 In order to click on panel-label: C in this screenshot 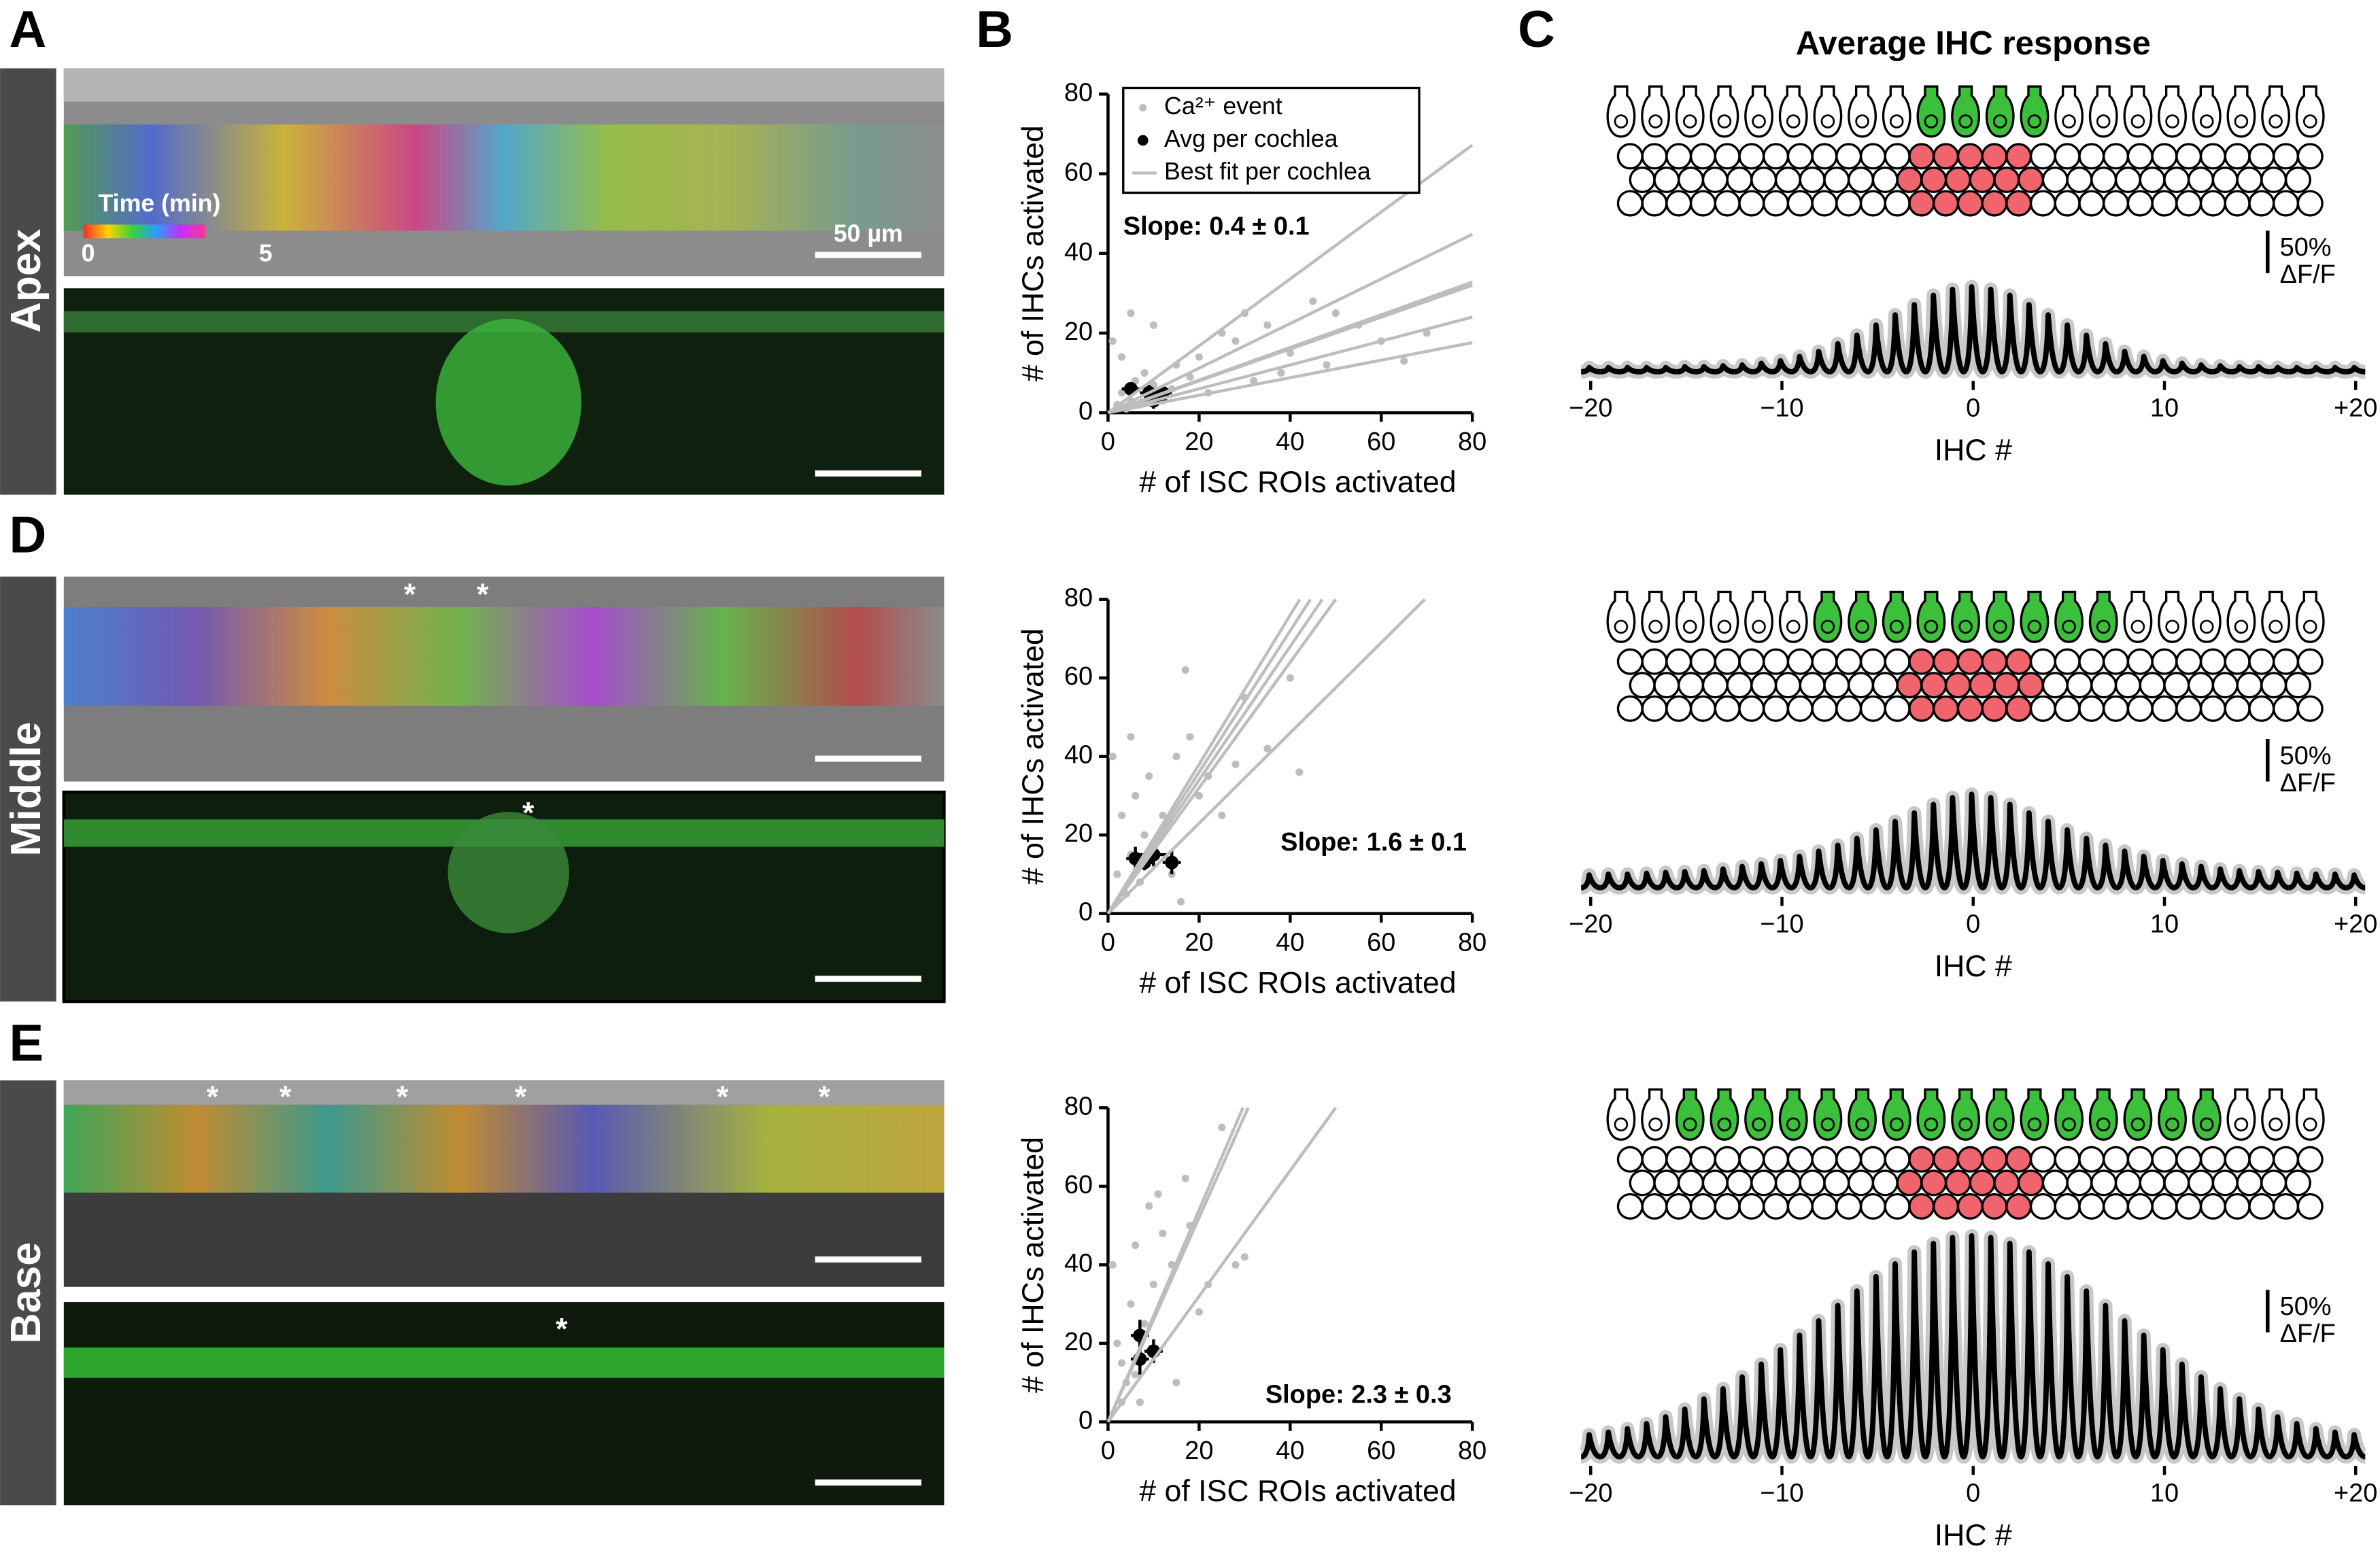, I will do `click(1536, 29)`.